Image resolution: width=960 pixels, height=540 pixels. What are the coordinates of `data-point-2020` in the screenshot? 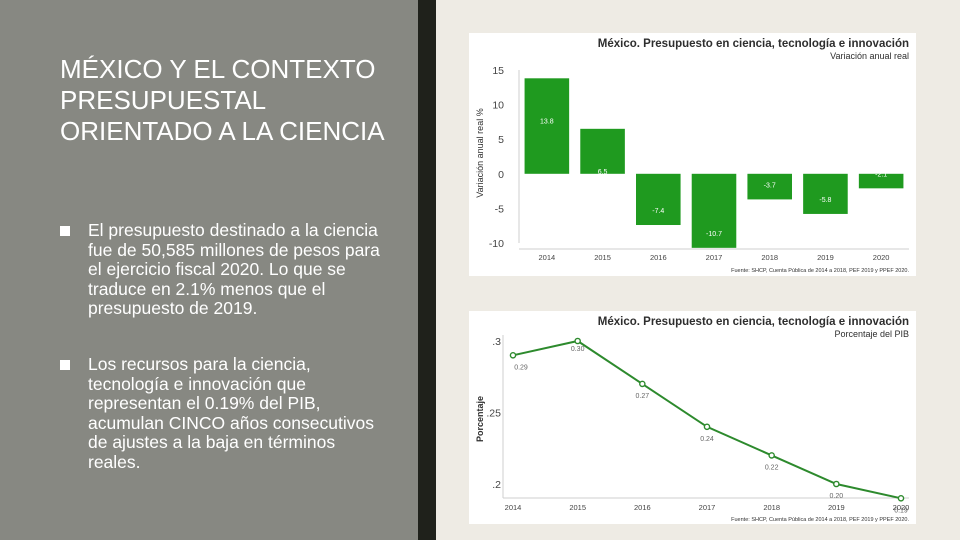 It's located at (901, 498).